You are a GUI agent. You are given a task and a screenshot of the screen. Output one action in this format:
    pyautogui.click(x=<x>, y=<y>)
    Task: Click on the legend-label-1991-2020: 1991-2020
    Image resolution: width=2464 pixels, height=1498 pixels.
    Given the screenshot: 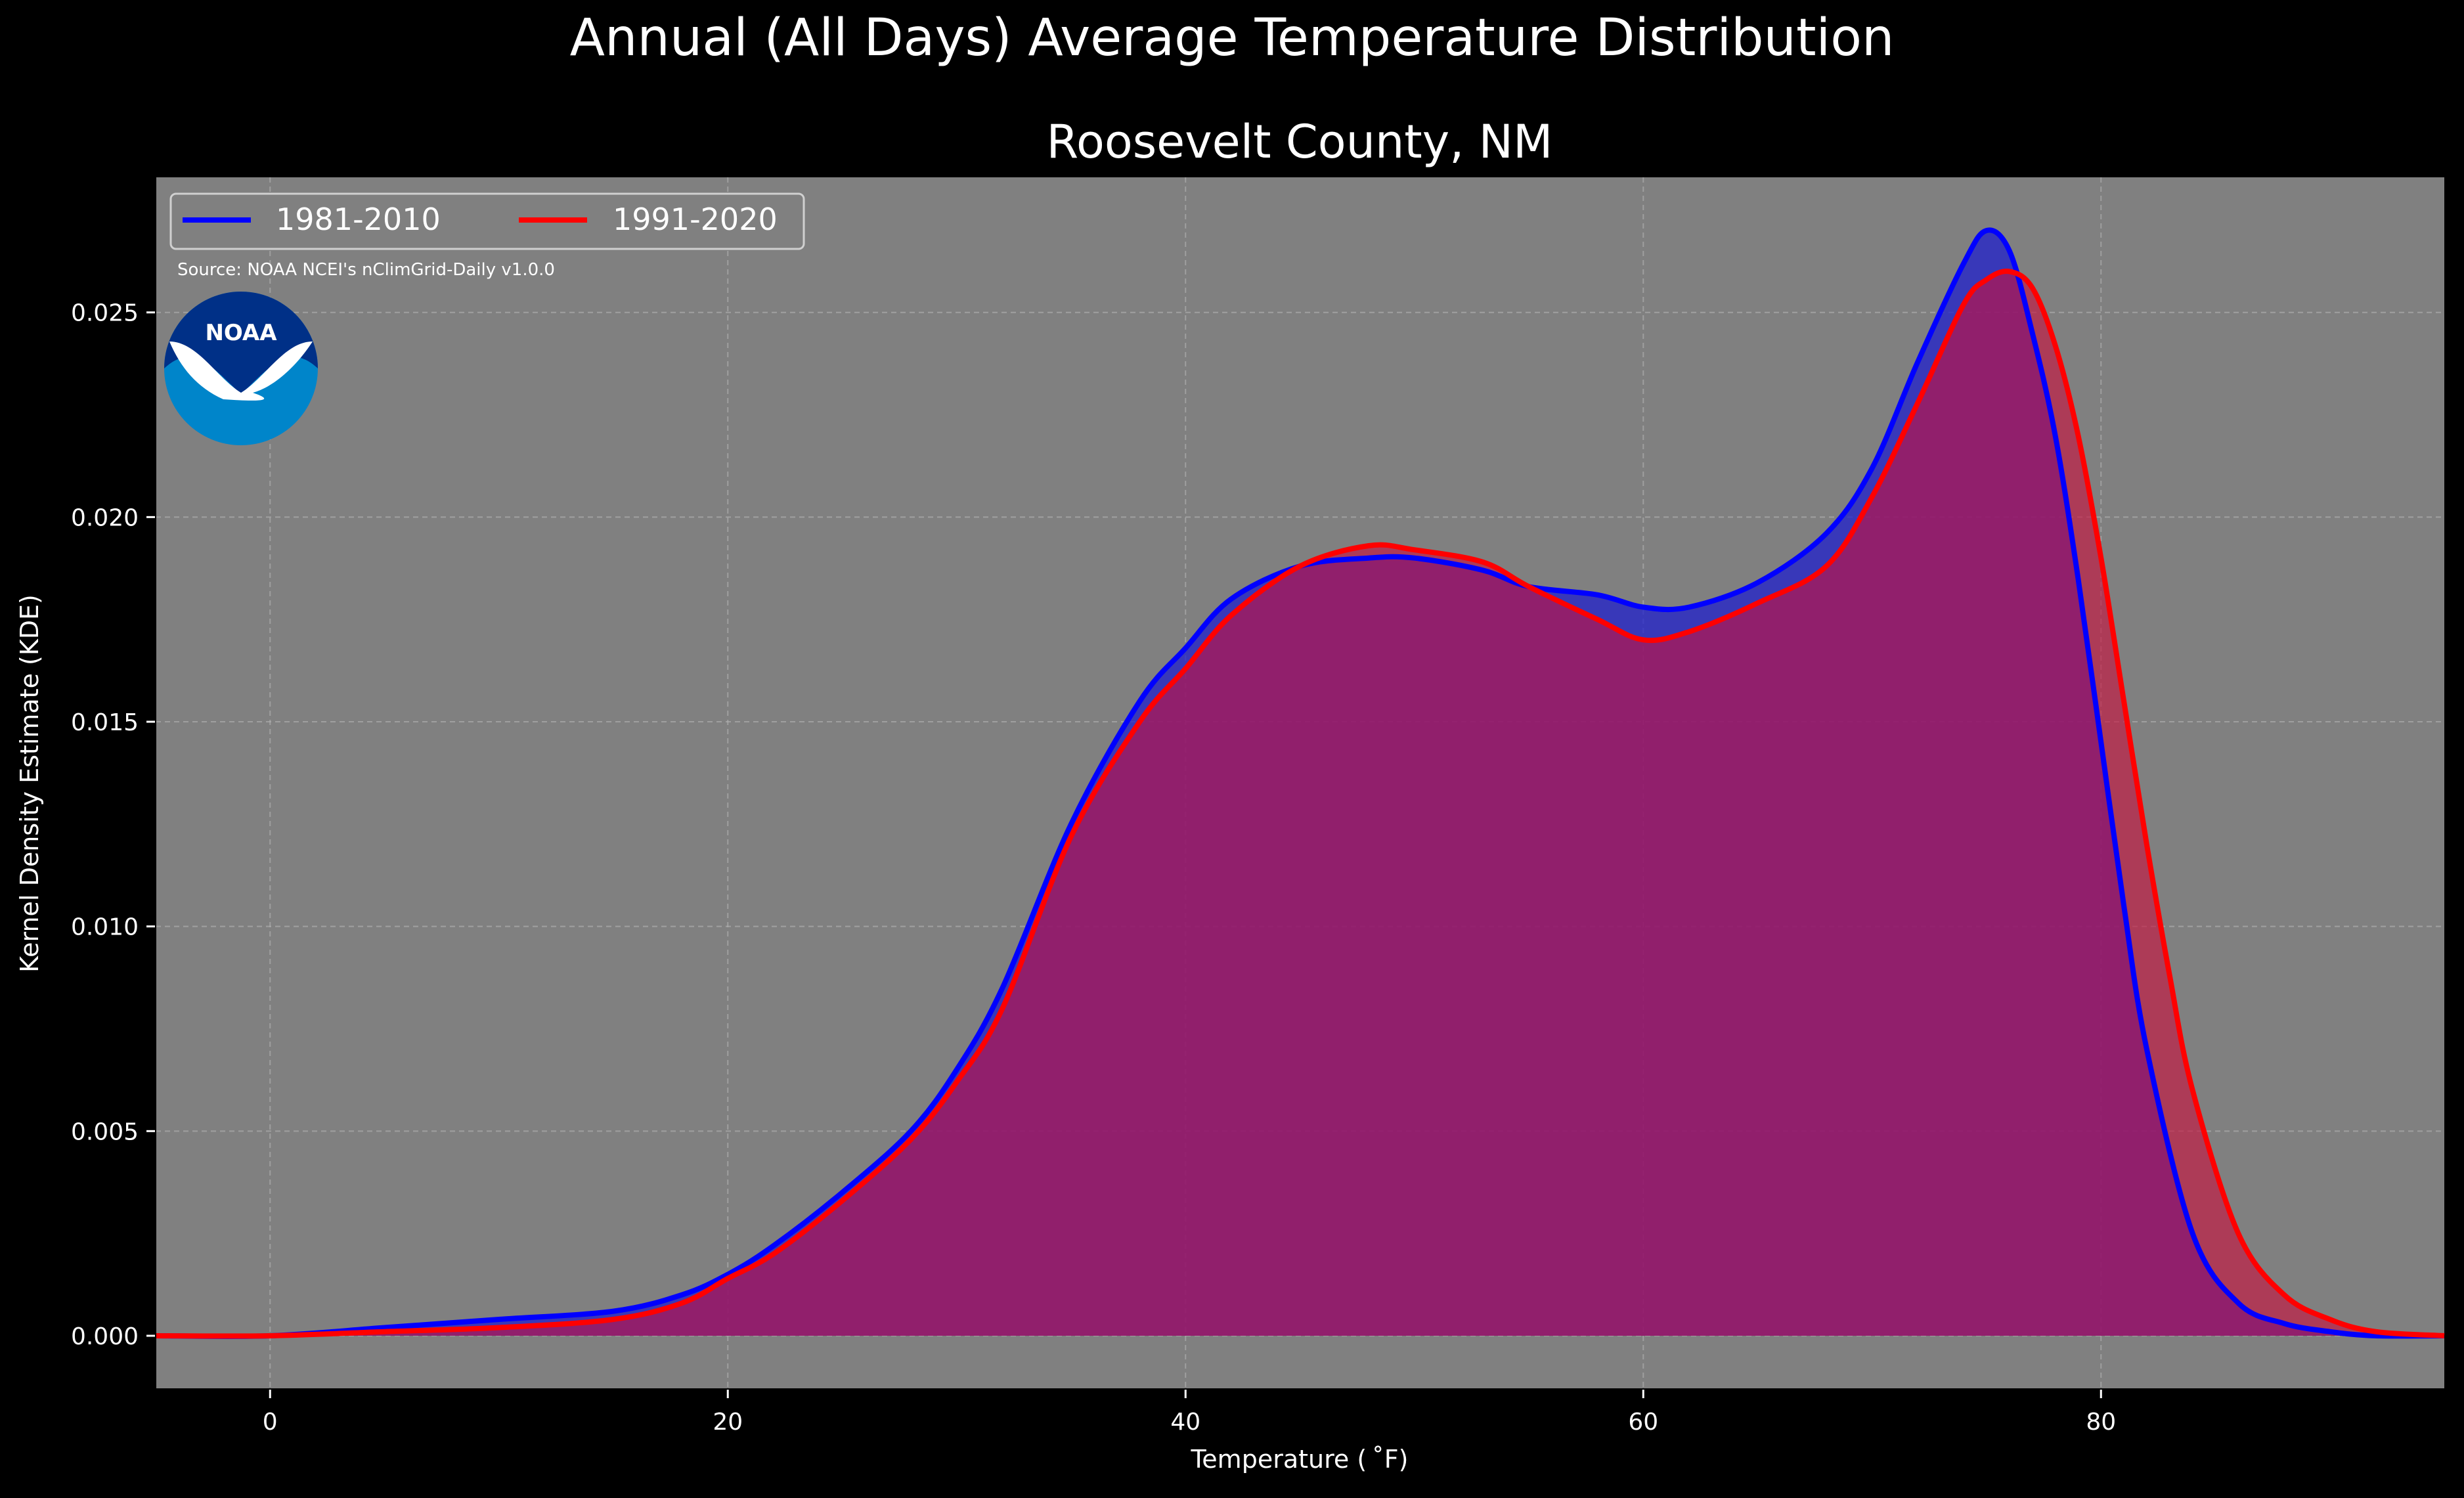 What is the action you would take?
    pyautogui.click(x=695, y=219)
    